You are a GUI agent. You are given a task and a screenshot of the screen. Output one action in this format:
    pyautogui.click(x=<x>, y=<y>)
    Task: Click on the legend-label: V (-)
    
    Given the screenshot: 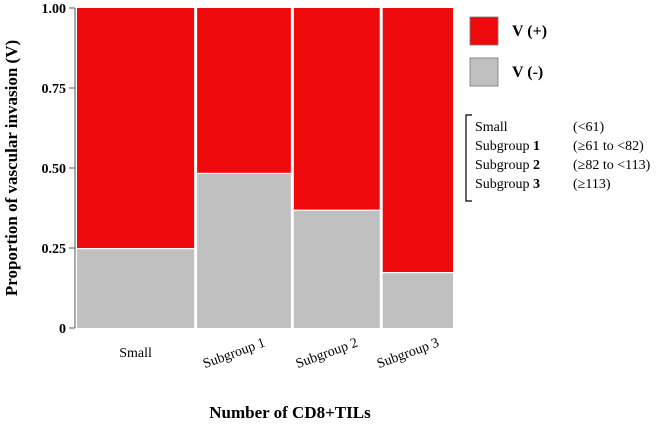 What is the action you would take?
    pyautogui.click(x=527, y=72)
    